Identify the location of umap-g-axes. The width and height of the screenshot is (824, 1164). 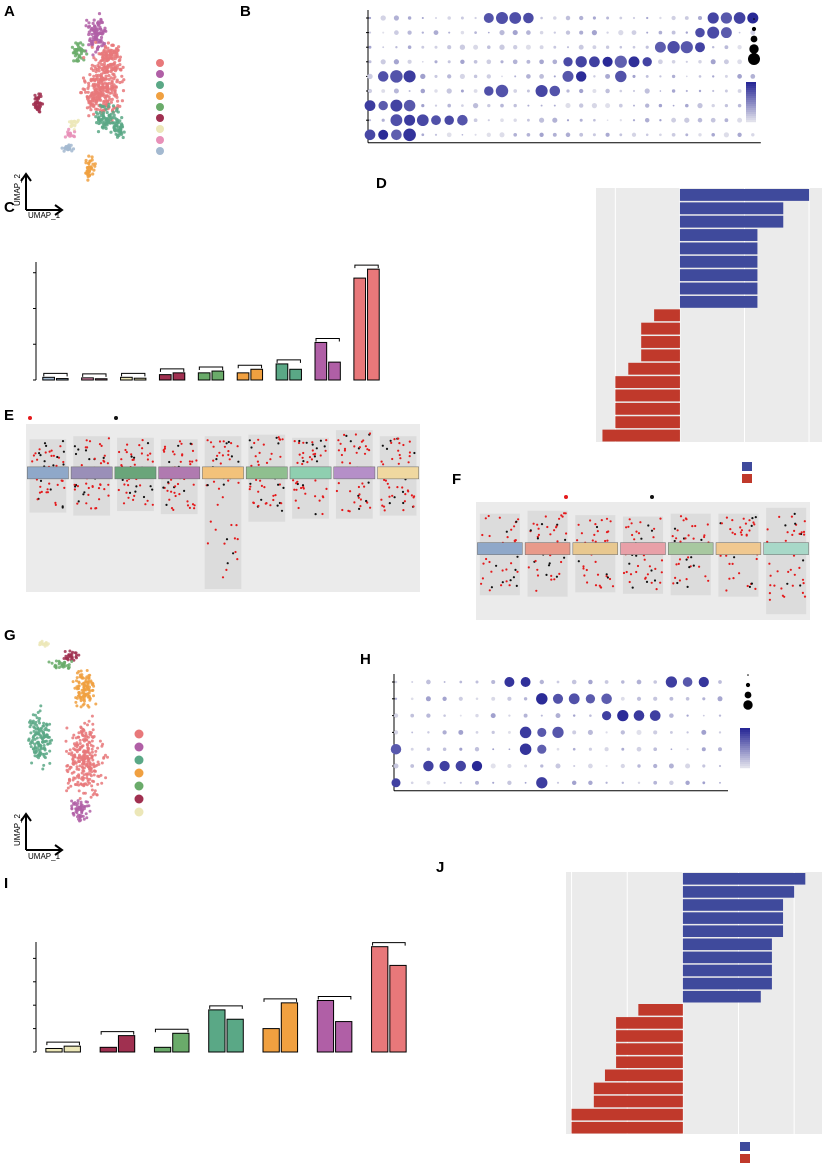
(42, 834).